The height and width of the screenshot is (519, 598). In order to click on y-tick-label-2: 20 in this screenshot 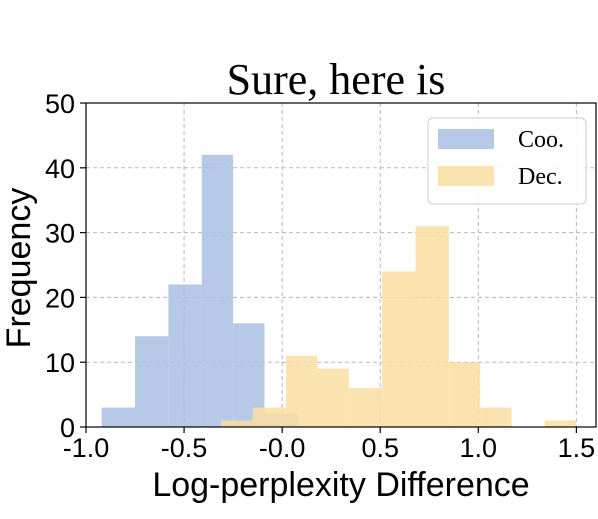, I will do `click(60, 298)`.